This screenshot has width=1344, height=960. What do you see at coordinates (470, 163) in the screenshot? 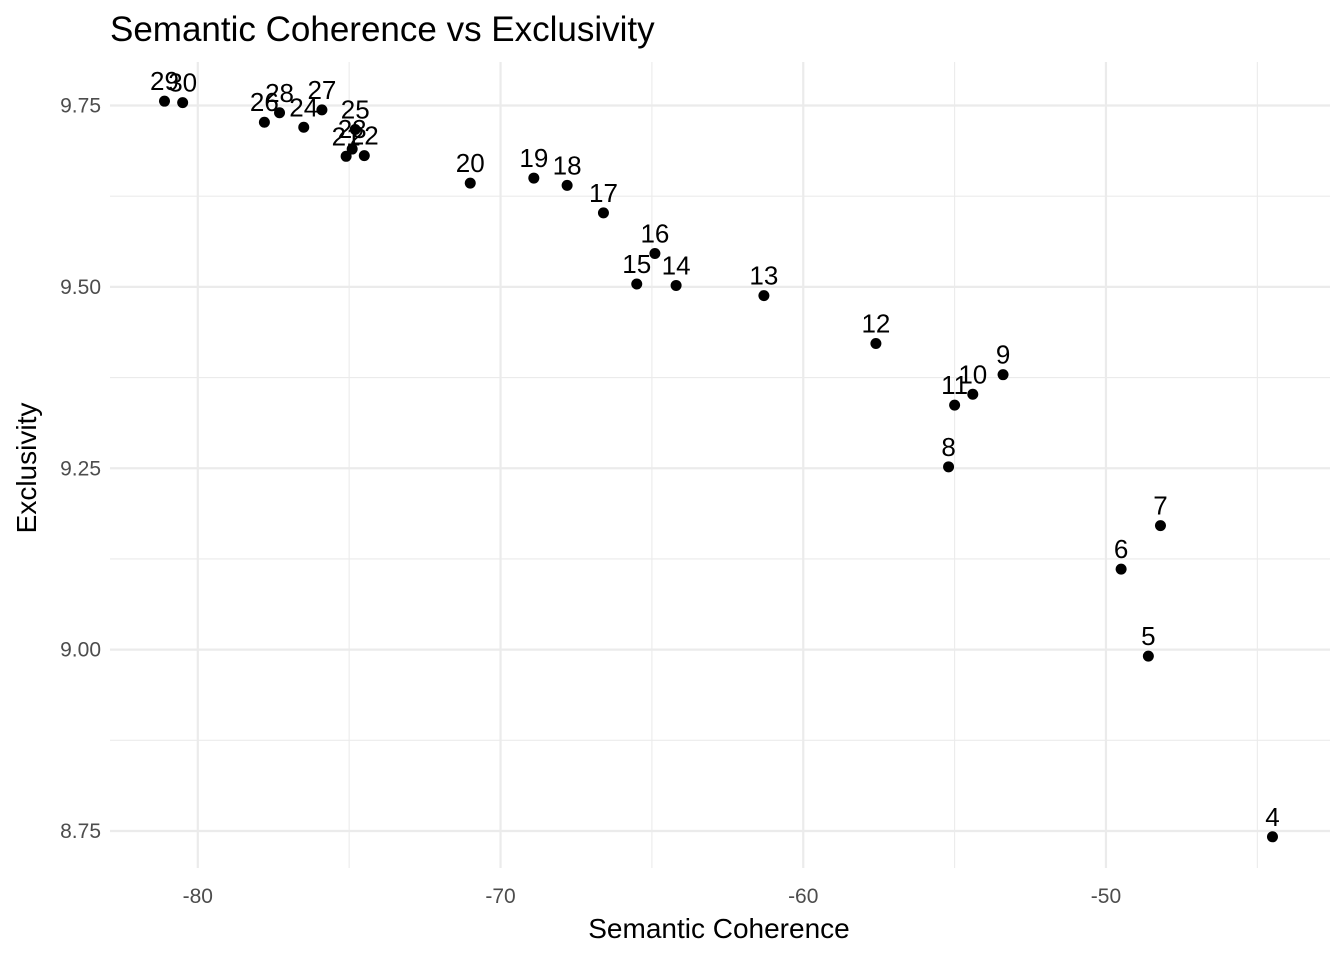
I see `data-point-label-20: 20` at bounding box center [470, 163].